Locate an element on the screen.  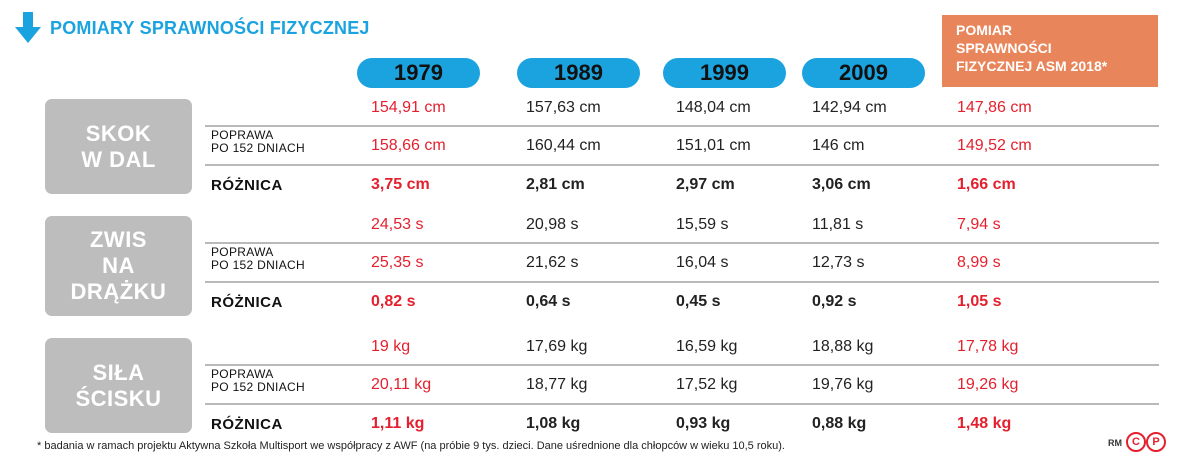
category-label: ZWIS NA DRĄŻKU is located at coordinates (118, 266).